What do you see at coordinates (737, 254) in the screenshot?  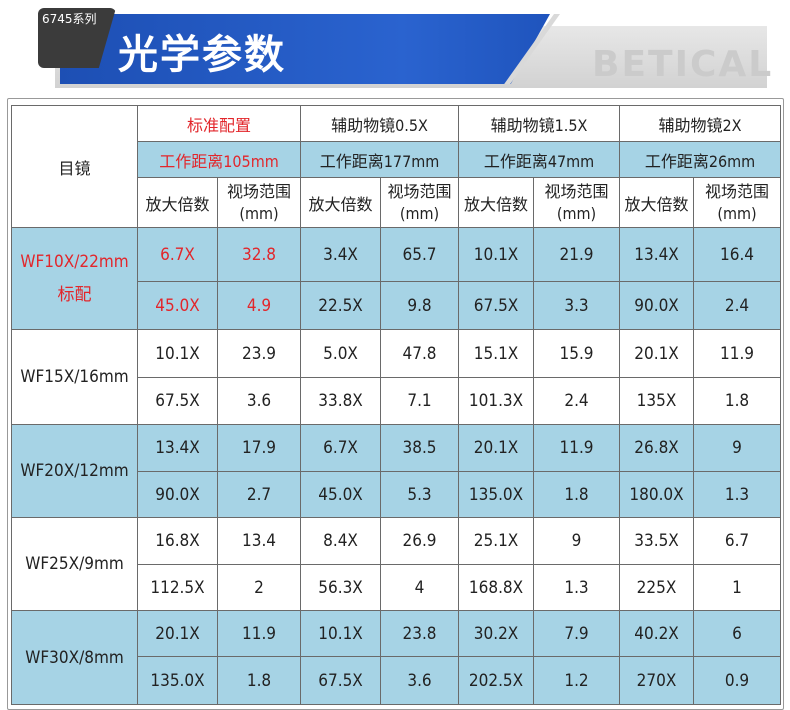 I see `fov-cell: 16.4` at bounding box center [737, 254].